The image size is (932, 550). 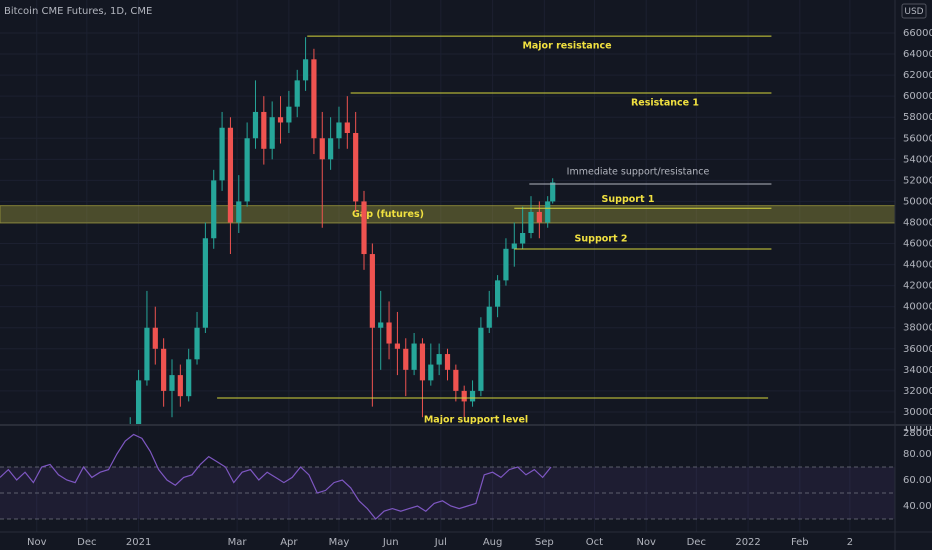 What do you see at coordinates (917, 75) in the screenshot?
I see `y-tick-label: 62000` at bounding box center [917, 75].